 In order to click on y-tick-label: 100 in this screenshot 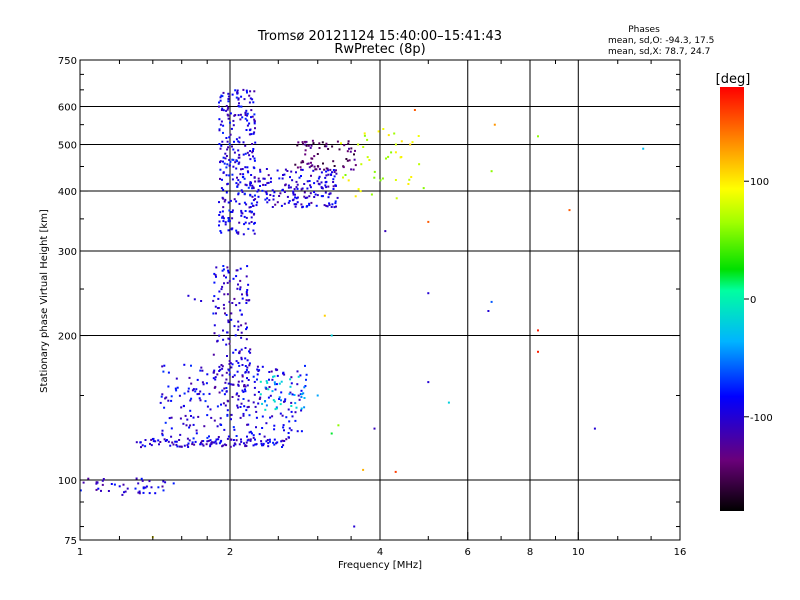, I will do `click(67, 481)`.